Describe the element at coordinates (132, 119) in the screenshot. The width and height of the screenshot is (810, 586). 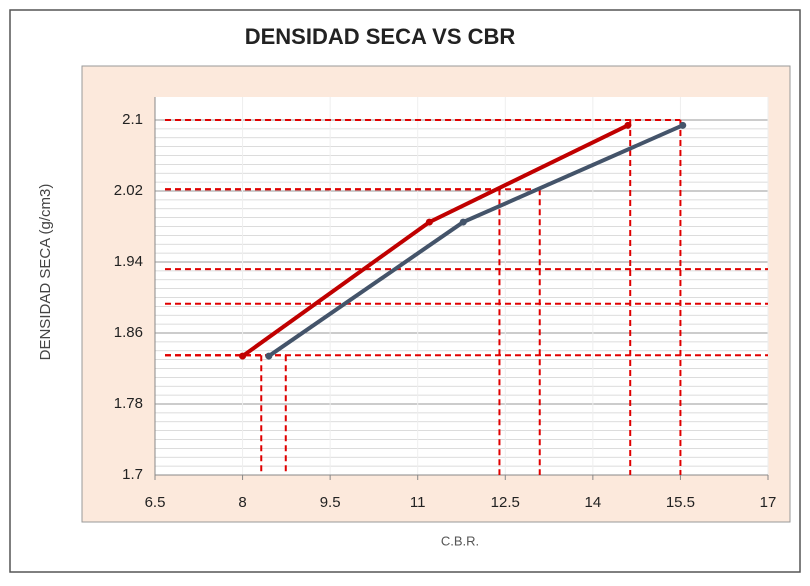
I see `y-tick-label: 2.1` at that location.